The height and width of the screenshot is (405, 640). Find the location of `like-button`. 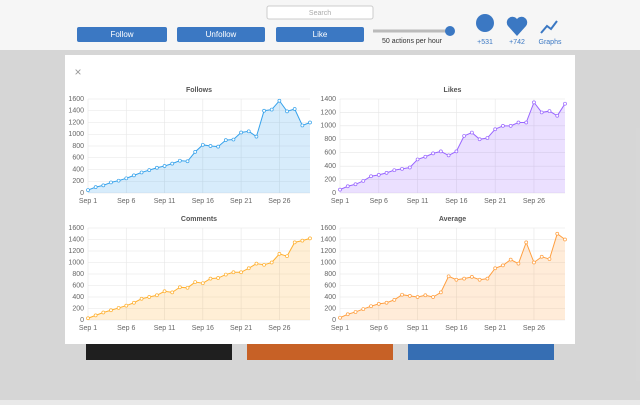

like-button is located at coordinates (320, 34).